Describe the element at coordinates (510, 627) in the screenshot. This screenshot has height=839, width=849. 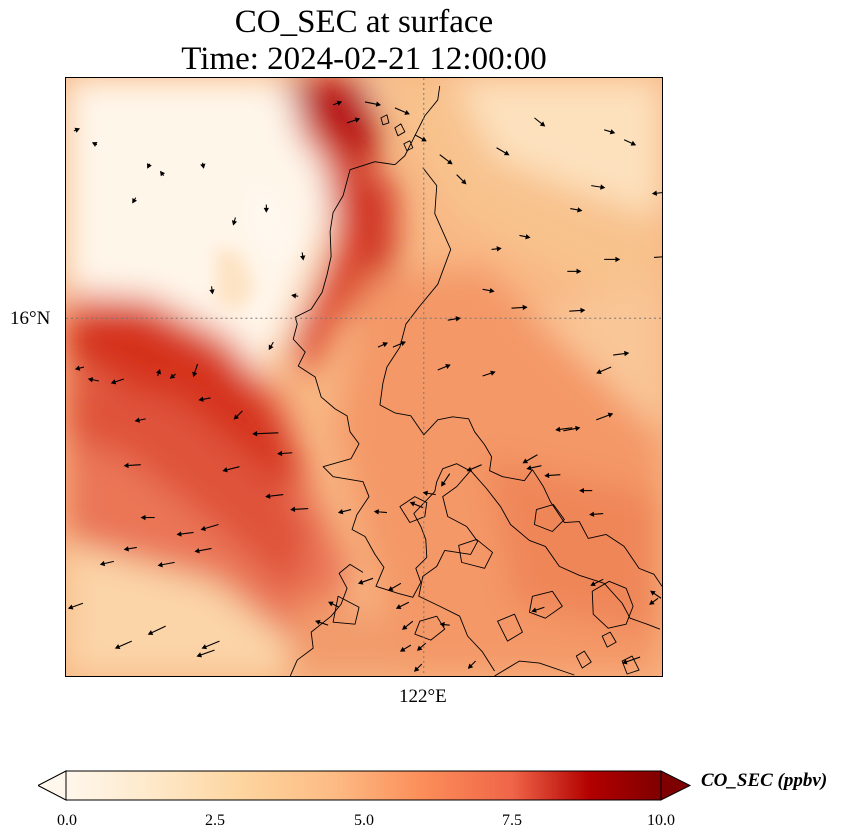
I see `burias` at that location.